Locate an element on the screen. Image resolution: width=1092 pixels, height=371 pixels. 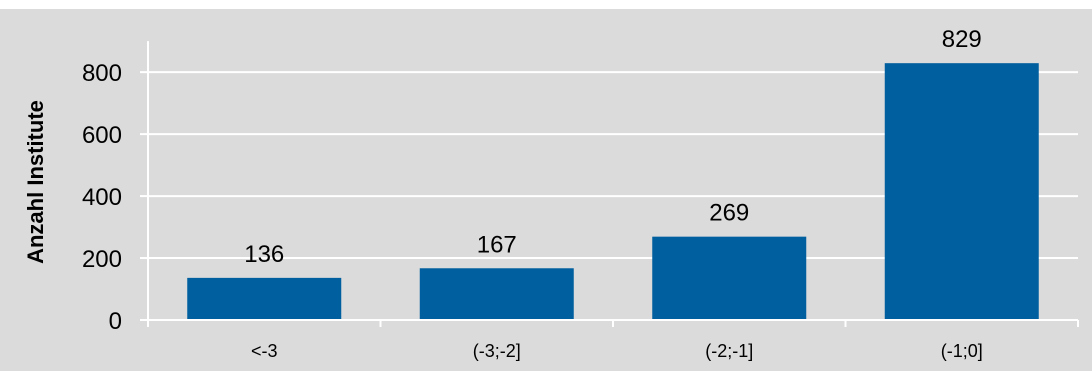
x-tick-label: (-3;-2] is located at coordinates (497, 351).